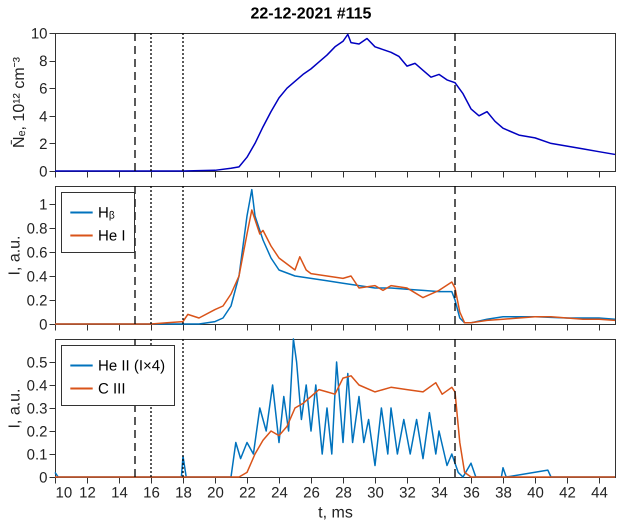 Image resolution: width=643 pixels, height=526 pixels. I want to click on x-tick-label: 30, so click(375, 493).